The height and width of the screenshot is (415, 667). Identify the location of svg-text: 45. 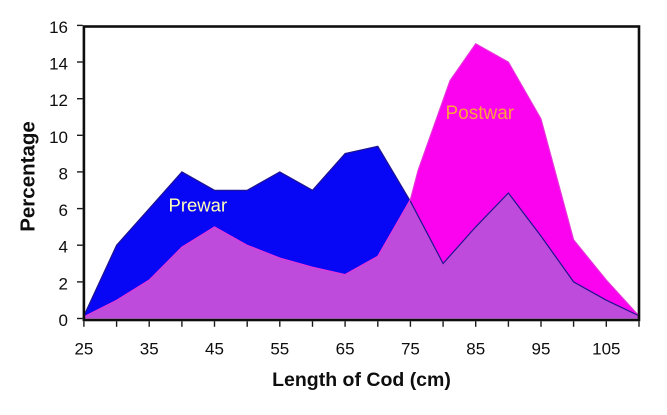
(214, 349).